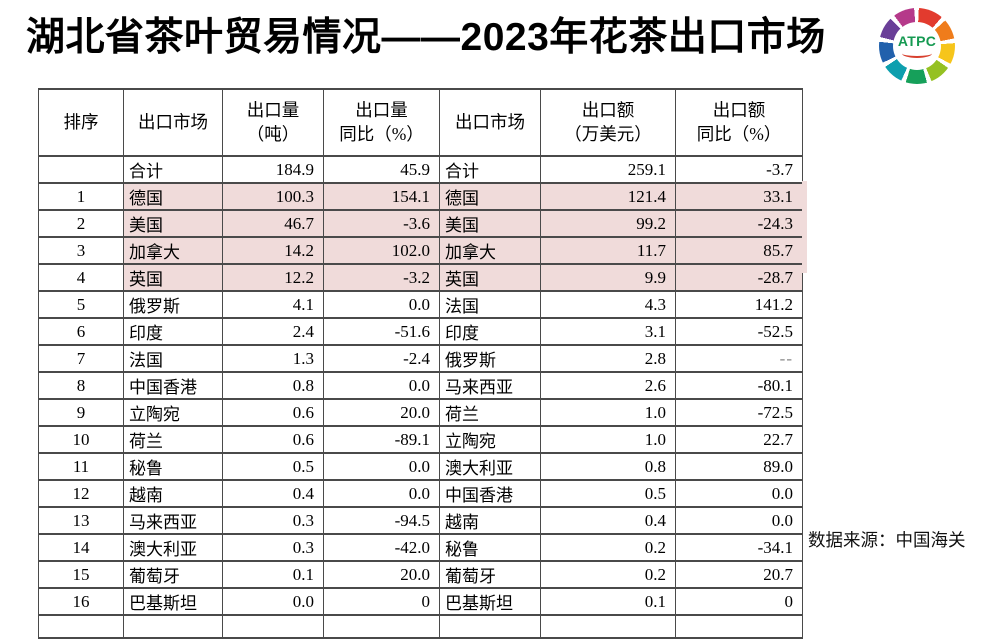 The height and width of the screenshot is (639, 989). Describe the element at coordinates (173, 196) in the screenshot. I see `cell-volume-market: 德国` at that location.